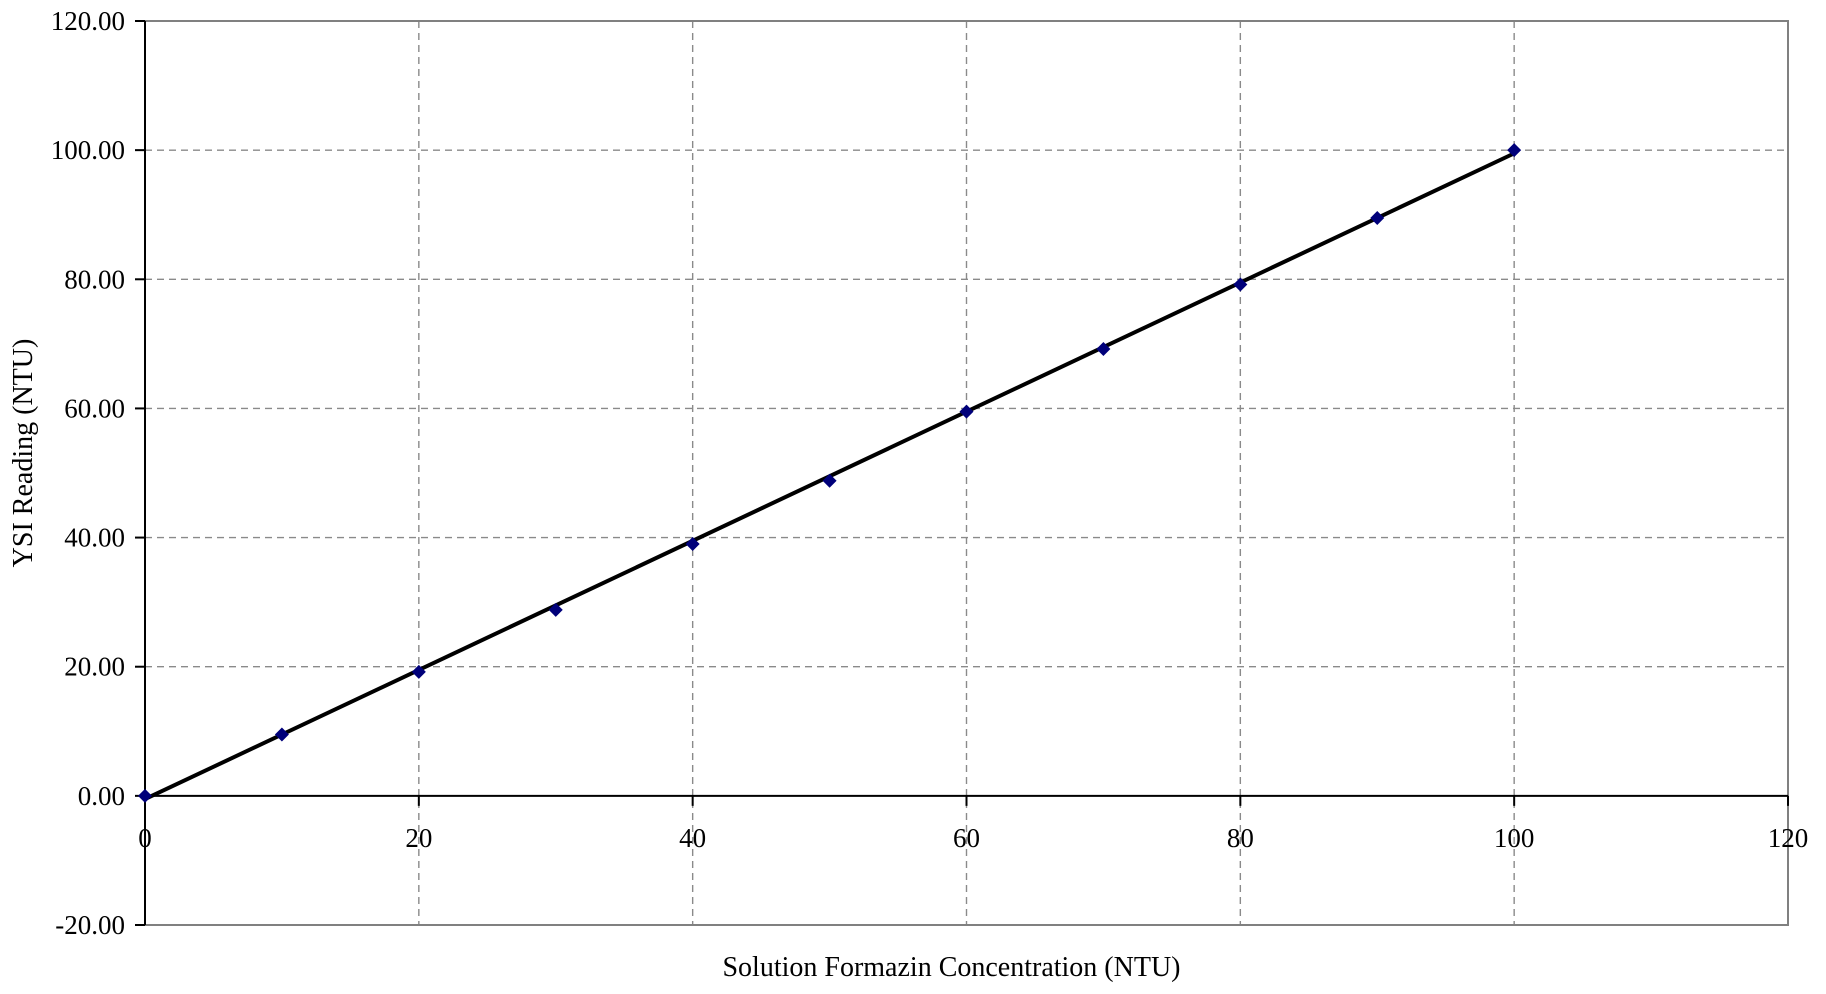  What do you see at coordinates (101, 796) in the screenshot?
I see `y-tick-label: 0.00` at bounding box center [101, 796].